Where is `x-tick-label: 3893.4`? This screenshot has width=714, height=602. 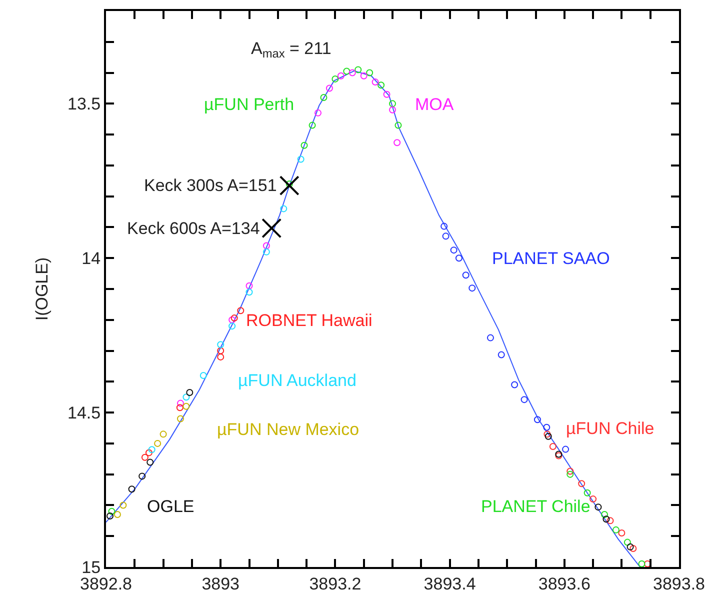 x-tick-label: 3893.4 is located at coordinates (450, 584).